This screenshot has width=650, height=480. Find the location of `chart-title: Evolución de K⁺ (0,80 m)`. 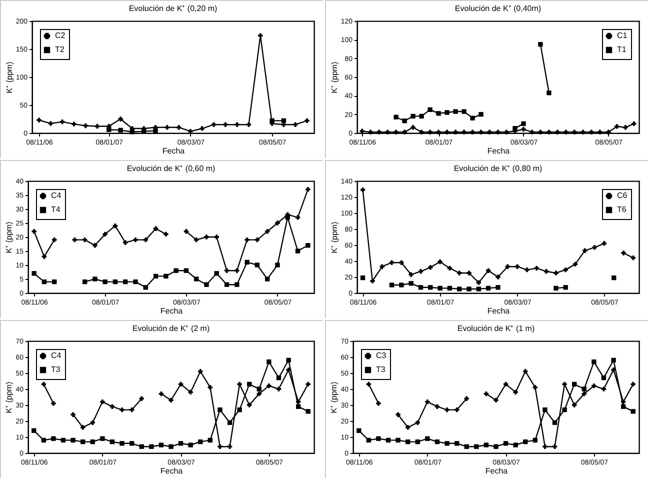

chart-title: Evolución de K⁺ (0,80 m) is located at coordinates (498, 168).